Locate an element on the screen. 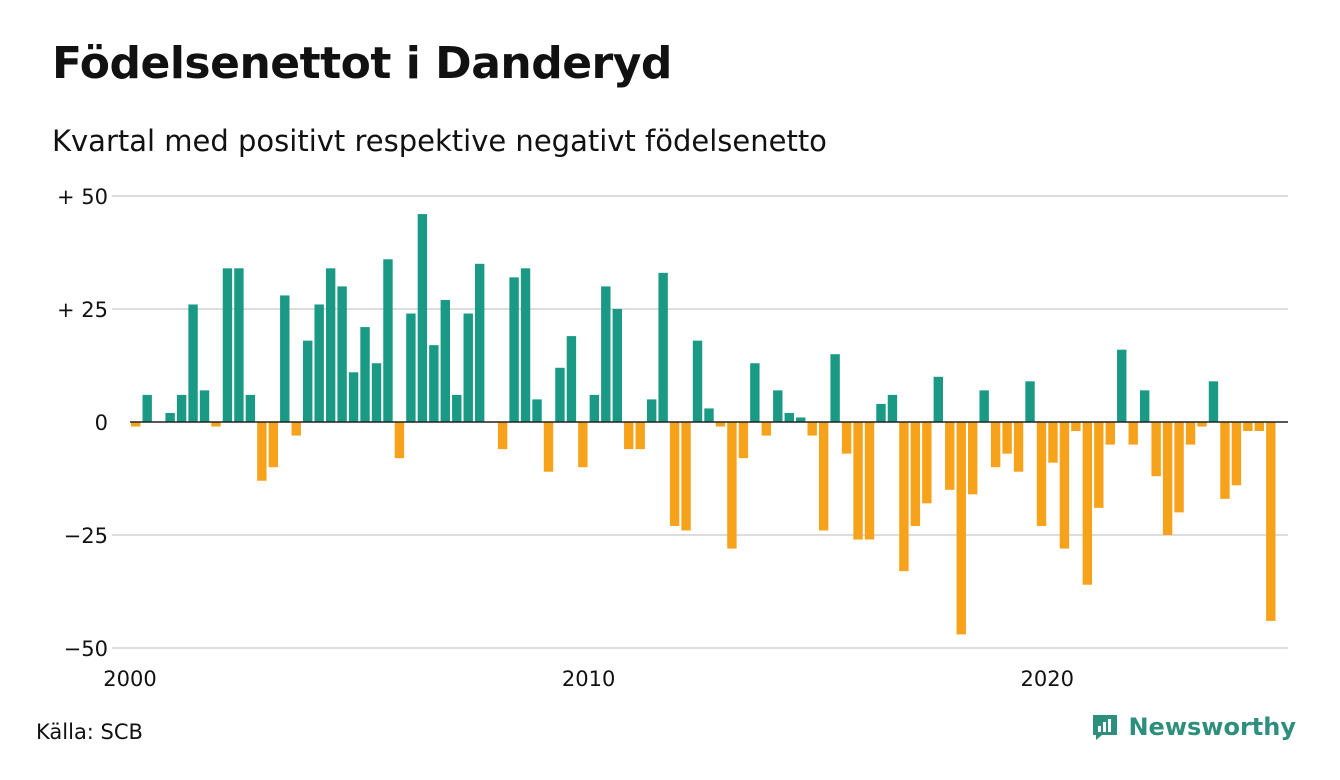 This screenshot has height=780, width=1340. chart-title: Födelsenettot i Danderyd is located at coordinates (362, 63).